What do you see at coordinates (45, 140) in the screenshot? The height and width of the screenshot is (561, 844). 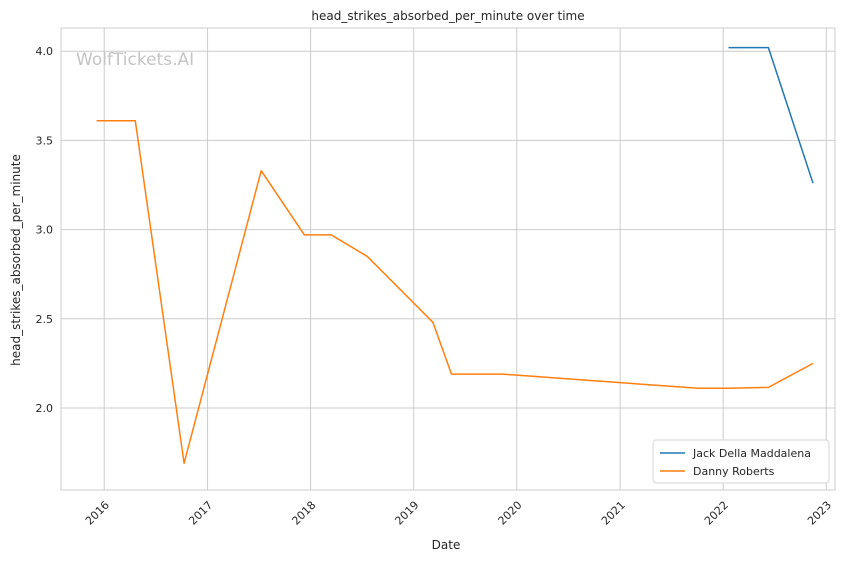 I see `y-tick-label: 3.5` at bounding box center [45, 140].